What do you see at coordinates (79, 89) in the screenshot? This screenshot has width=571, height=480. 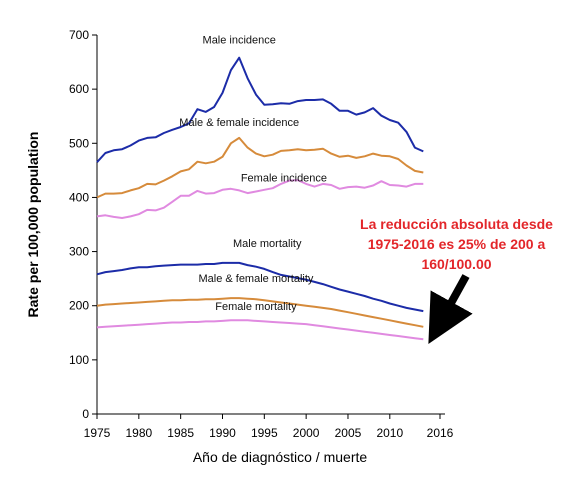 I see `y-tick-label: 600` at bounding box center [79, 89].